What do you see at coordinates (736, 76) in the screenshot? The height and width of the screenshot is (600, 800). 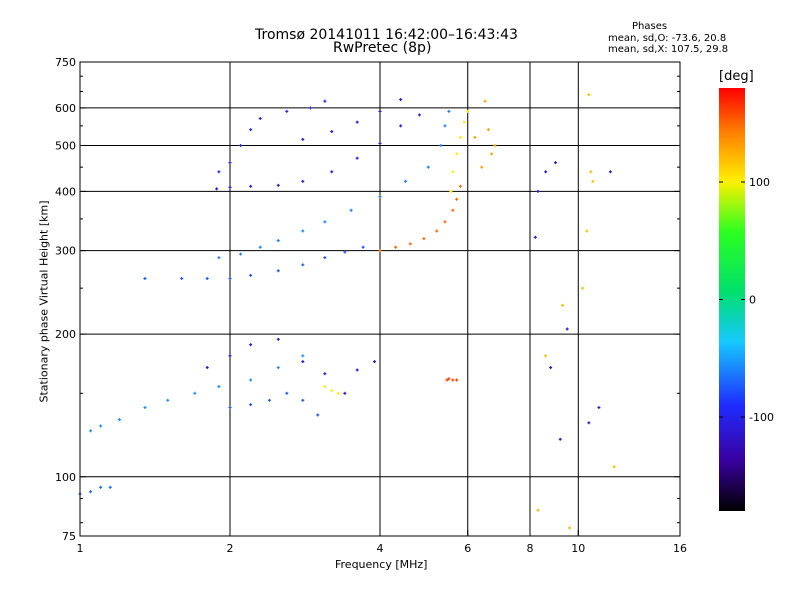 I see `colorbar-label: [deg]` at bounding box center [736, 76].